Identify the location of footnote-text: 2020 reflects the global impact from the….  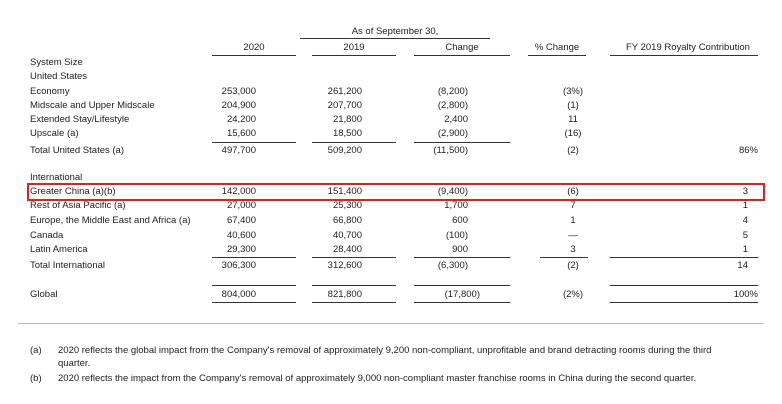
(385, 350).